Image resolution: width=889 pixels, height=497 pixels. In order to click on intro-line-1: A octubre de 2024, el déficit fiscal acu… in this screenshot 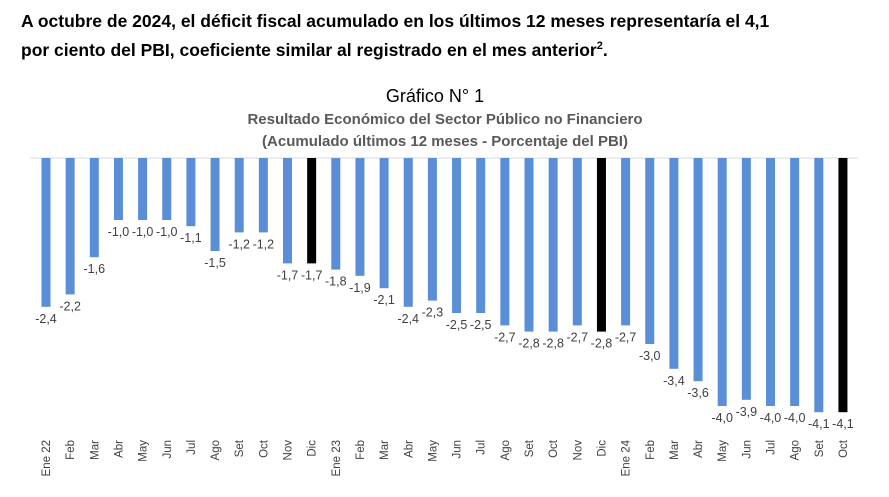, I will do `click(395, 21)`.